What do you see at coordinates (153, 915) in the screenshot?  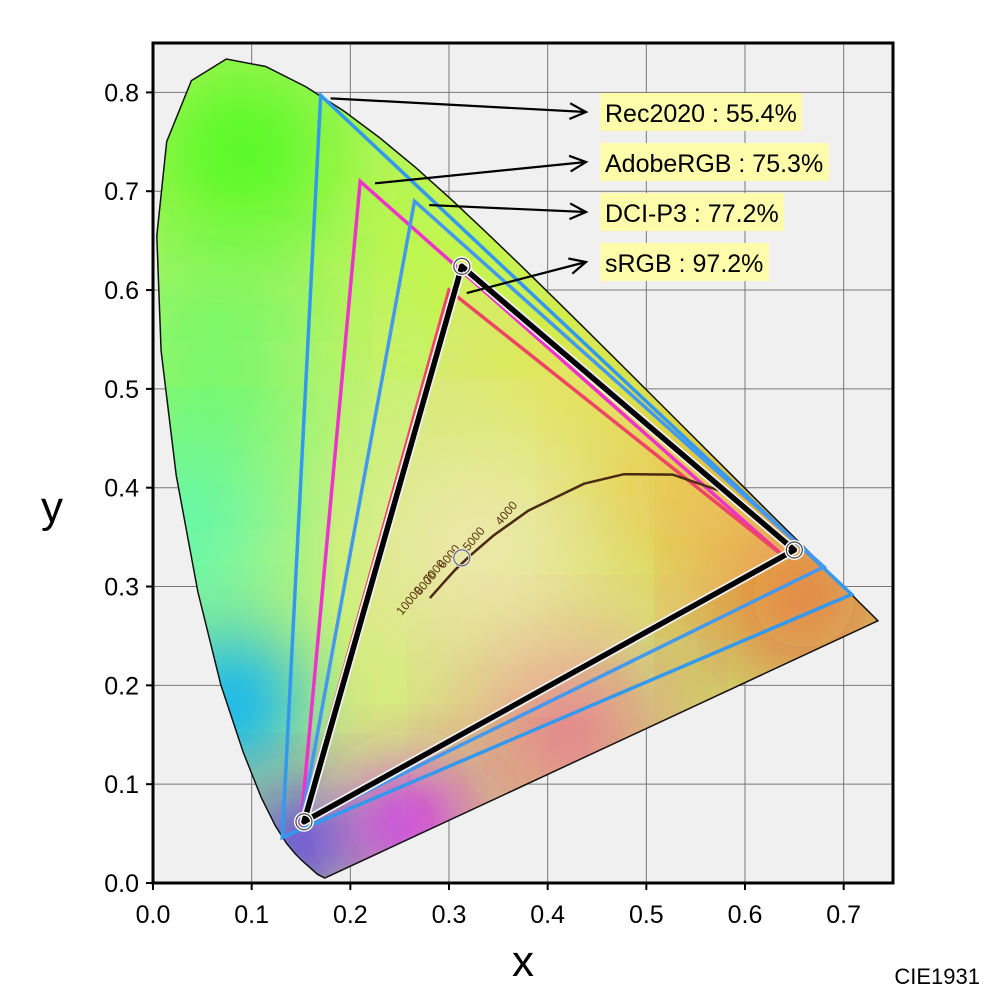 I see `x-tick-label: 0.0` at bounding box center [153, 915].